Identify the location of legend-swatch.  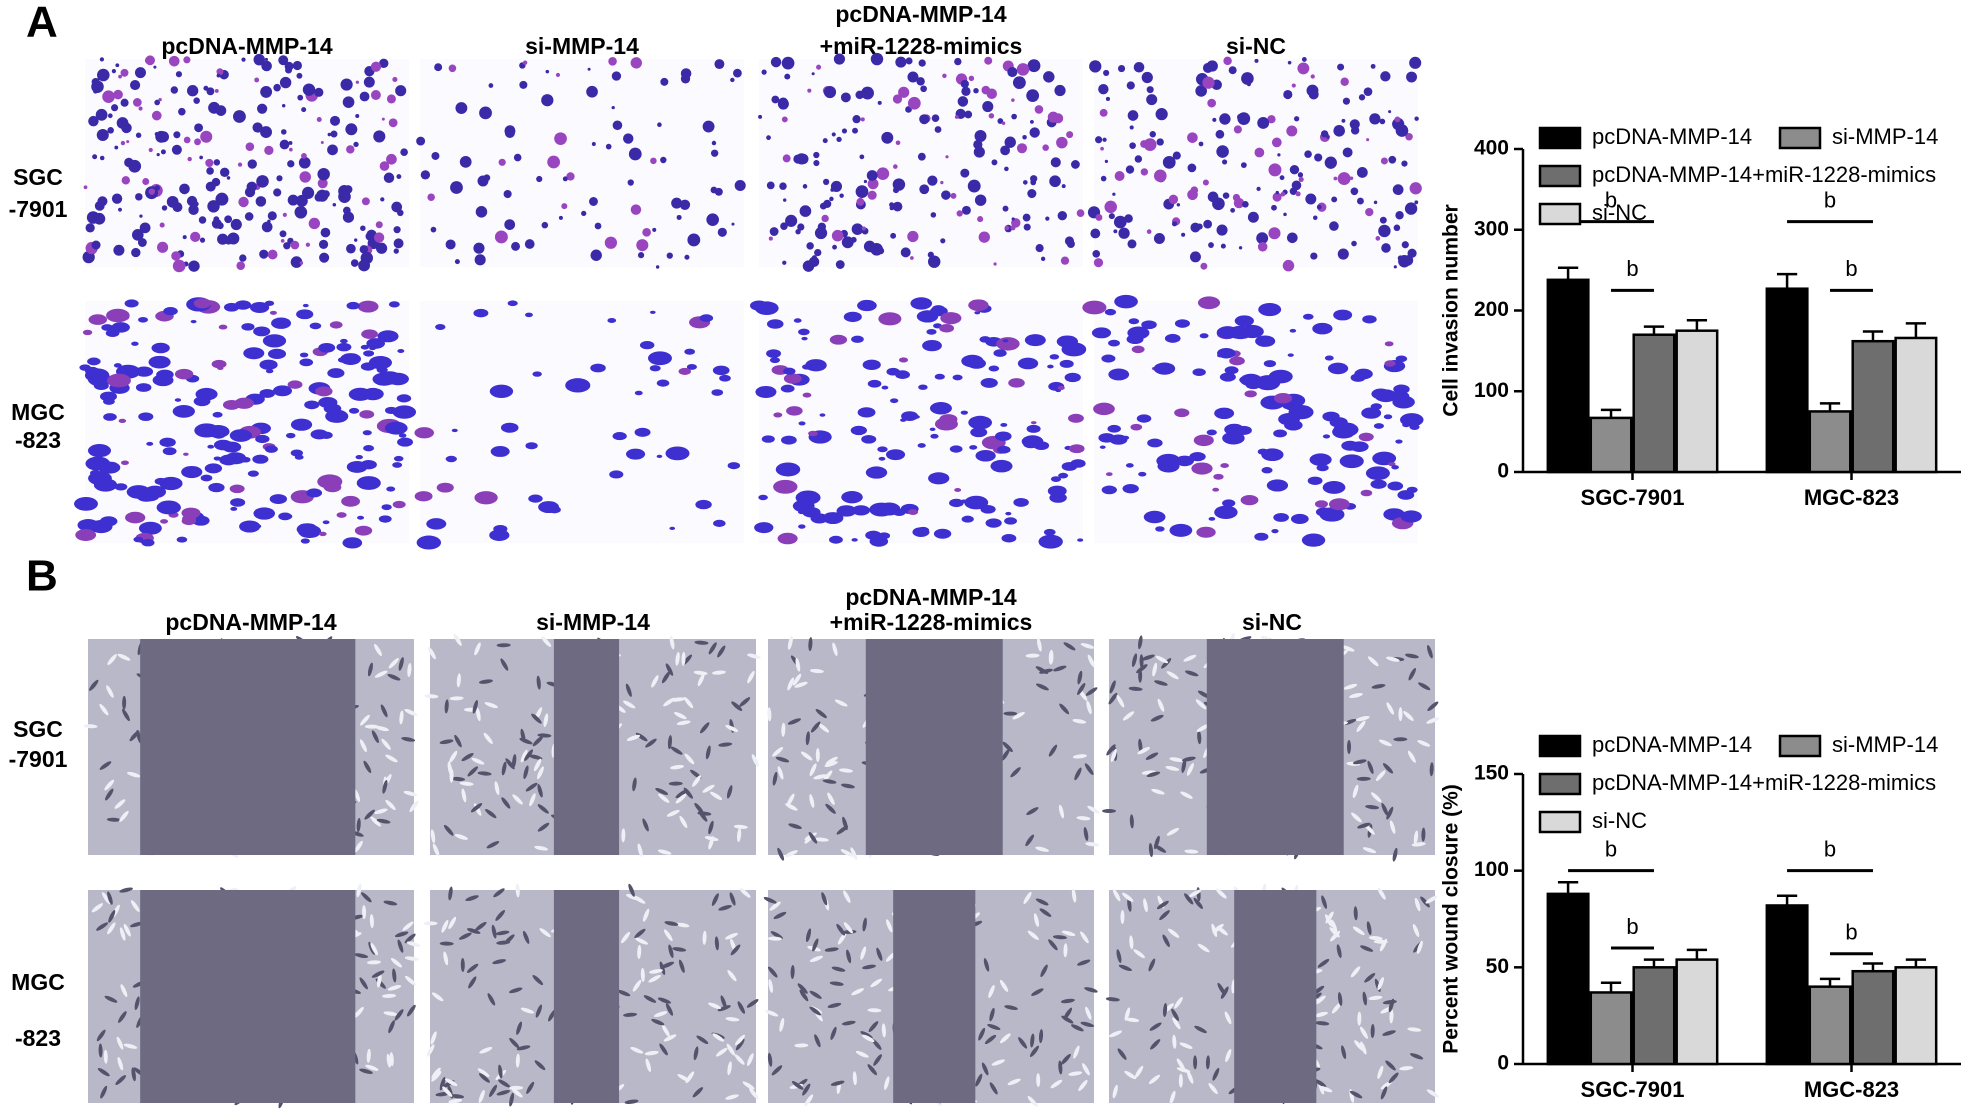
(1560, 138).